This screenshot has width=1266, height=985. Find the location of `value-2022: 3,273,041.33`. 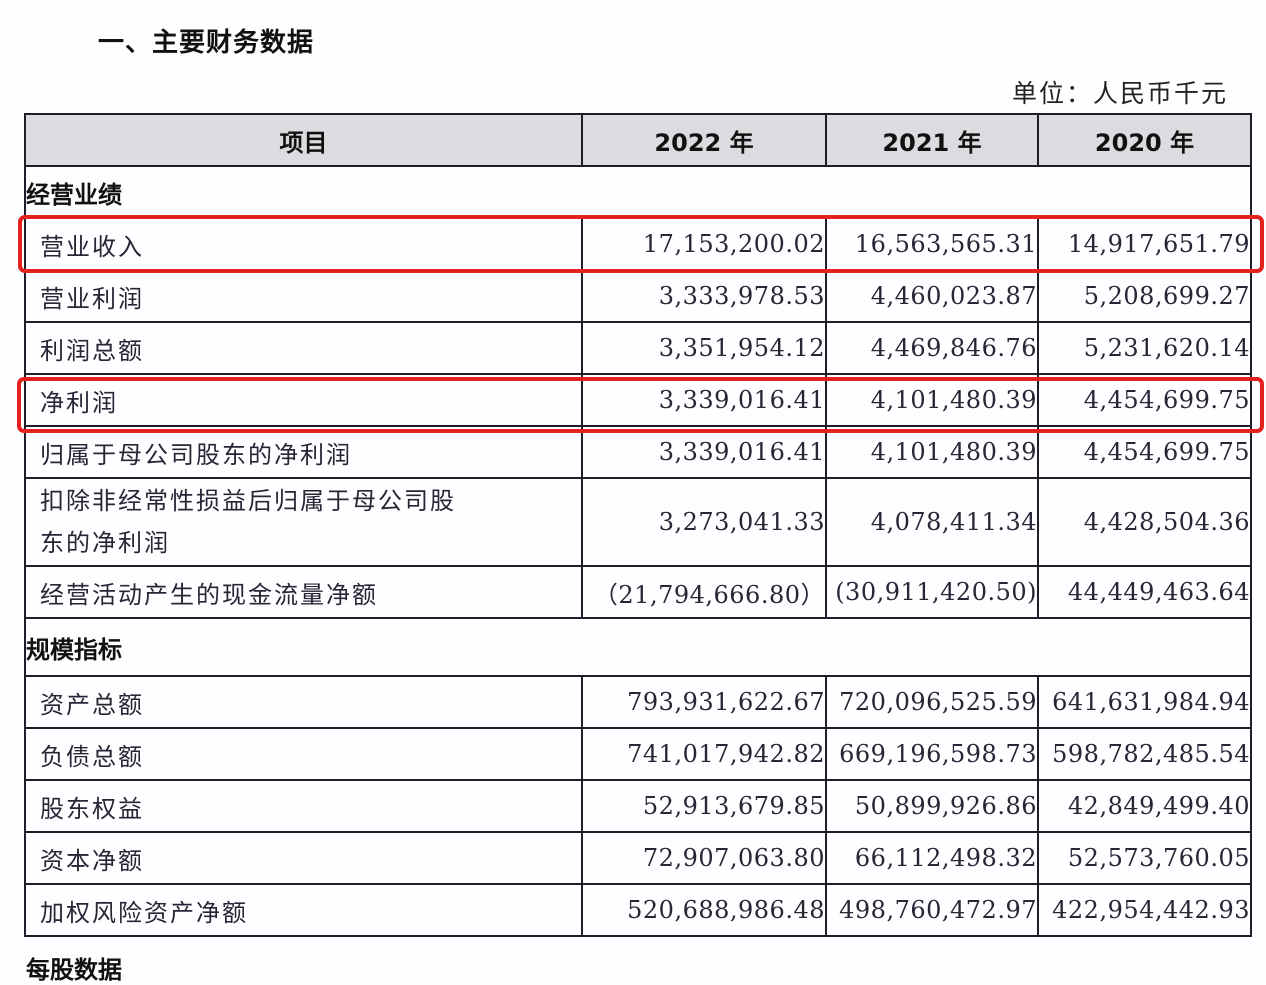

value-2022: 3,273,041.33 is located at coordinates (704, 522).